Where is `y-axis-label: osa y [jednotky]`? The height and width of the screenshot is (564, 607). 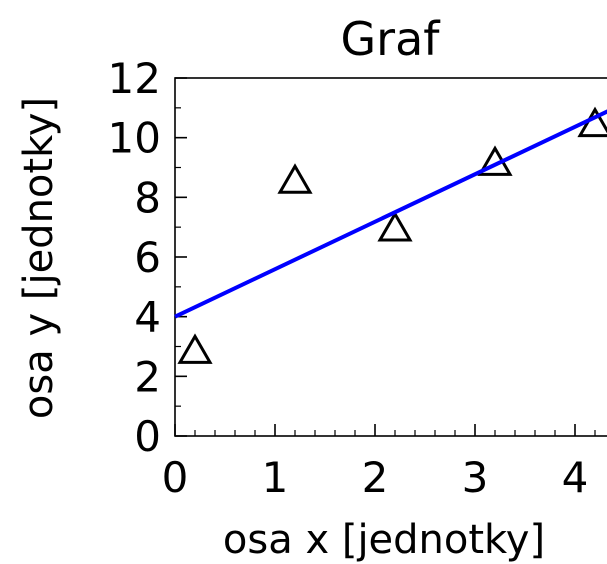 y-axis-label: osa y [jednotky] is located at coordinates (39, 258).